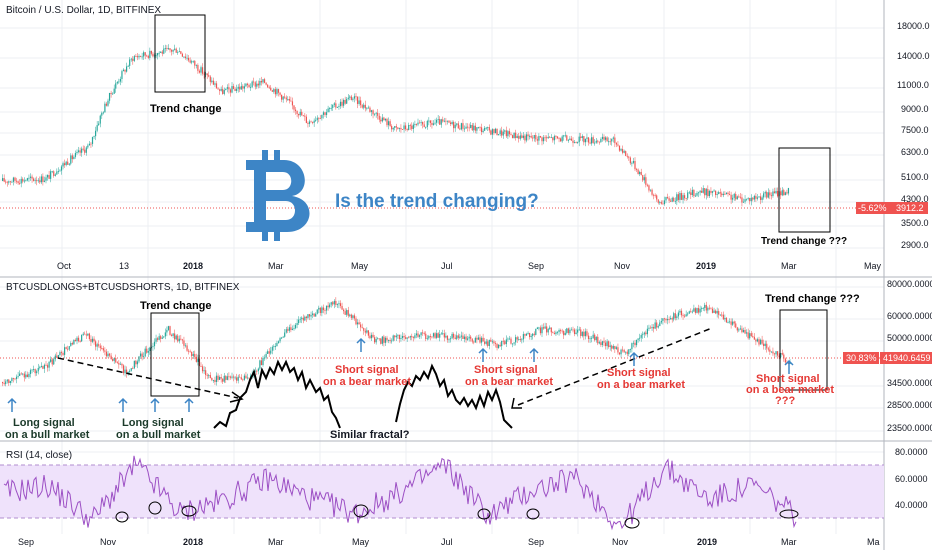  What do you see at coordinates (634, 358) in the screenshot?
I see `arrow-up-icon` at bounding box center [634, 358].